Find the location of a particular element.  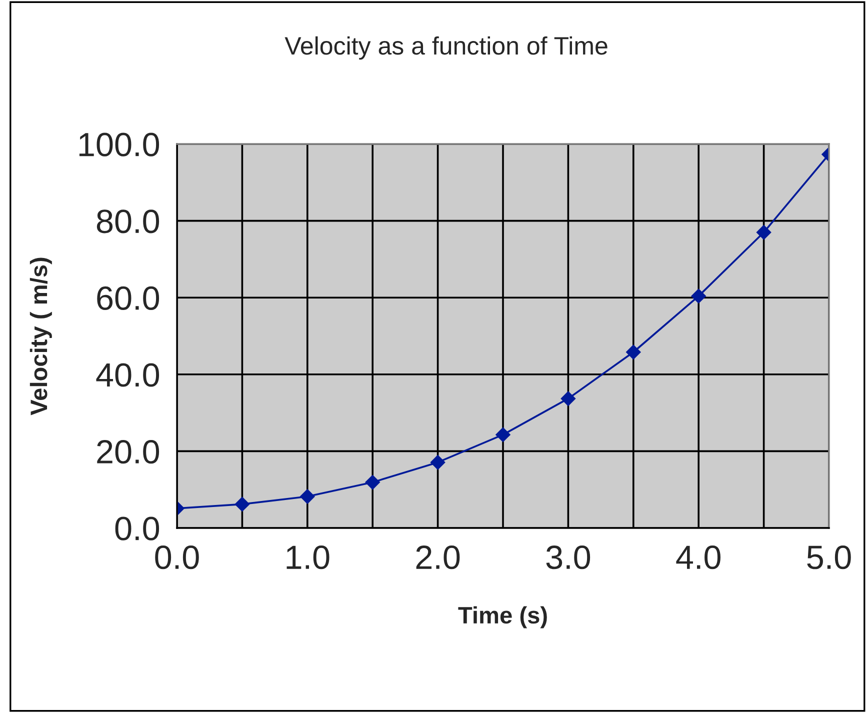

y-tick-label: 0.0 is located at coordinates (137, 528).